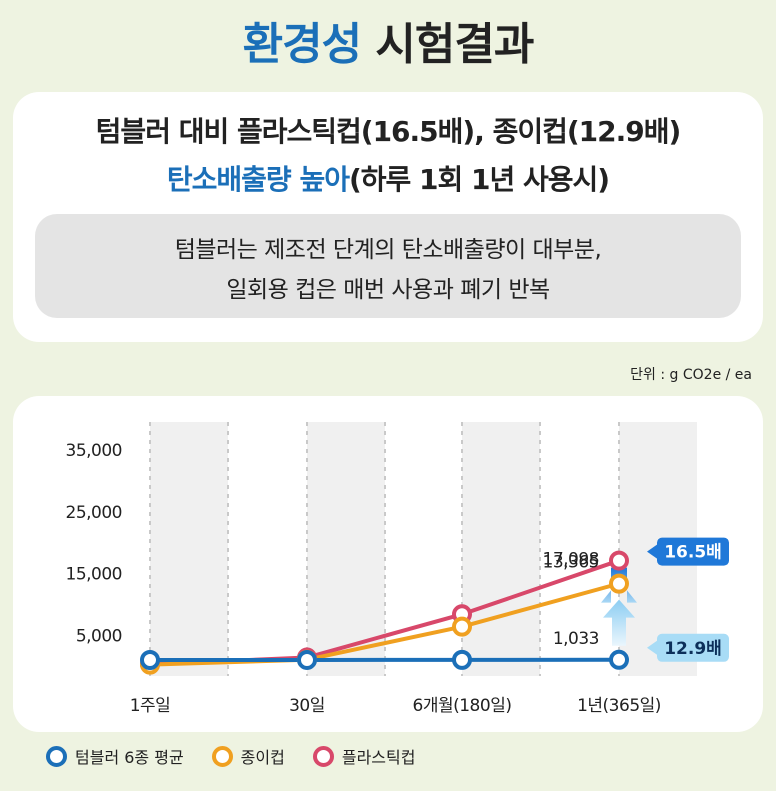 The height and width of the screenshot is (791, 776). I want to click on headline-condition: (하루 1회 1년 사용시), so click(479, 179).